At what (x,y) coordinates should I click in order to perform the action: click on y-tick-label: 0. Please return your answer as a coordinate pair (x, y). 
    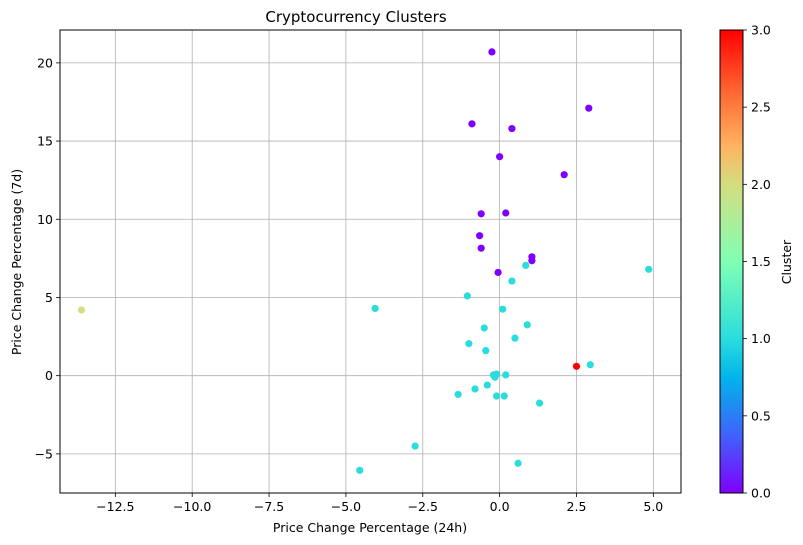
    Looking at the image, I should click on (49, 375).